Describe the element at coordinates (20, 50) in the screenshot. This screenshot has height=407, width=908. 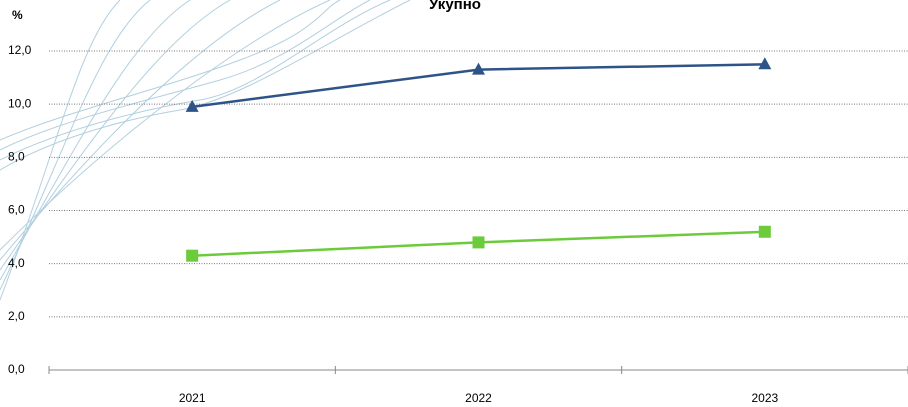
I see `y-tick-label: 12,0` at that location.